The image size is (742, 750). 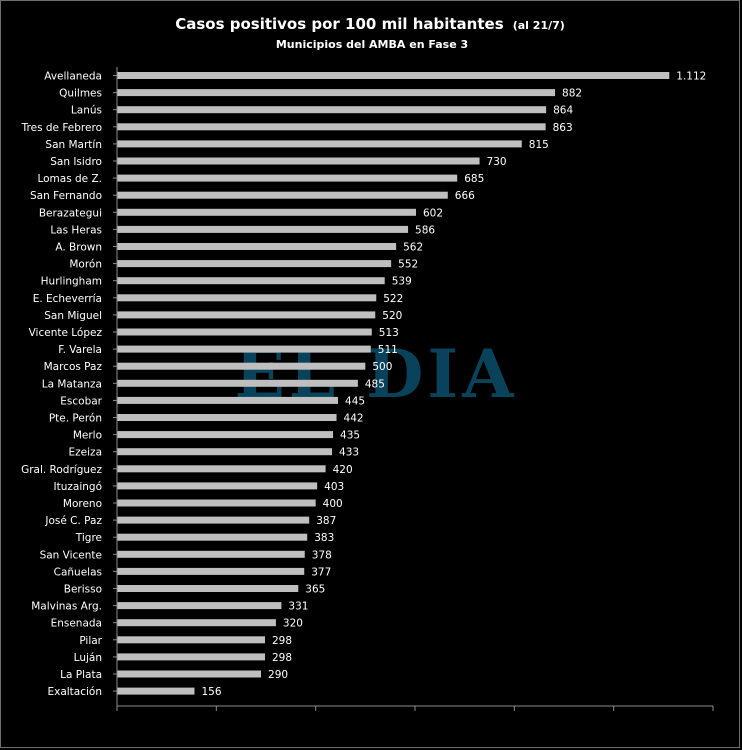 What do you see at coordinates (211, 692) in the screenshot?
I see `value-label: 156` at bounding box center [211, 692].